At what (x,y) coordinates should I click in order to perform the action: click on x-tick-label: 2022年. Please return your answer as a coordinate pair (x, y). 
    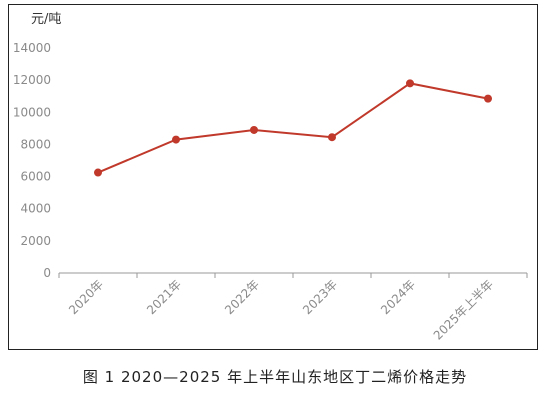
    Looking at the image, I should click on (242, 297).